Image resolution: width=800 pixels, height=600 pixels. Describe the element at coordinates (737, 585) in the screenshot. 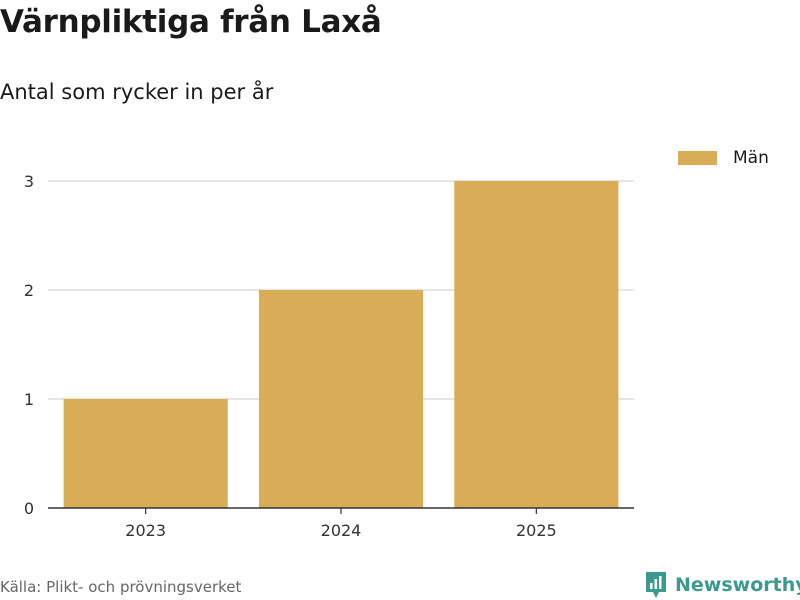

I see `brand-name: Newsworthy` at that location.